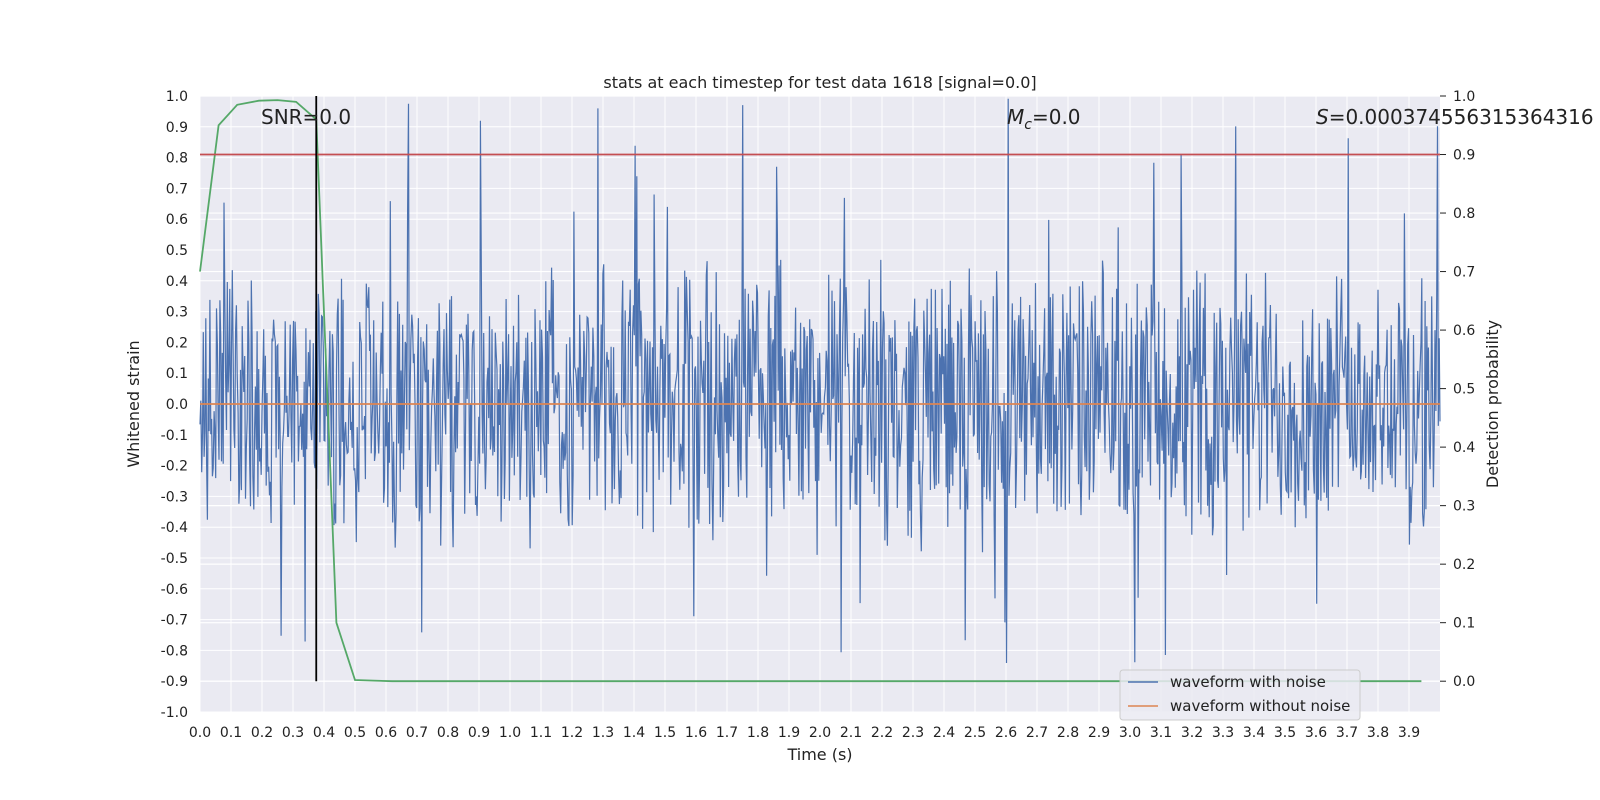 The image size is (1600, 800). I want to click on x-tick-label: 0.3, so click(293, 733).